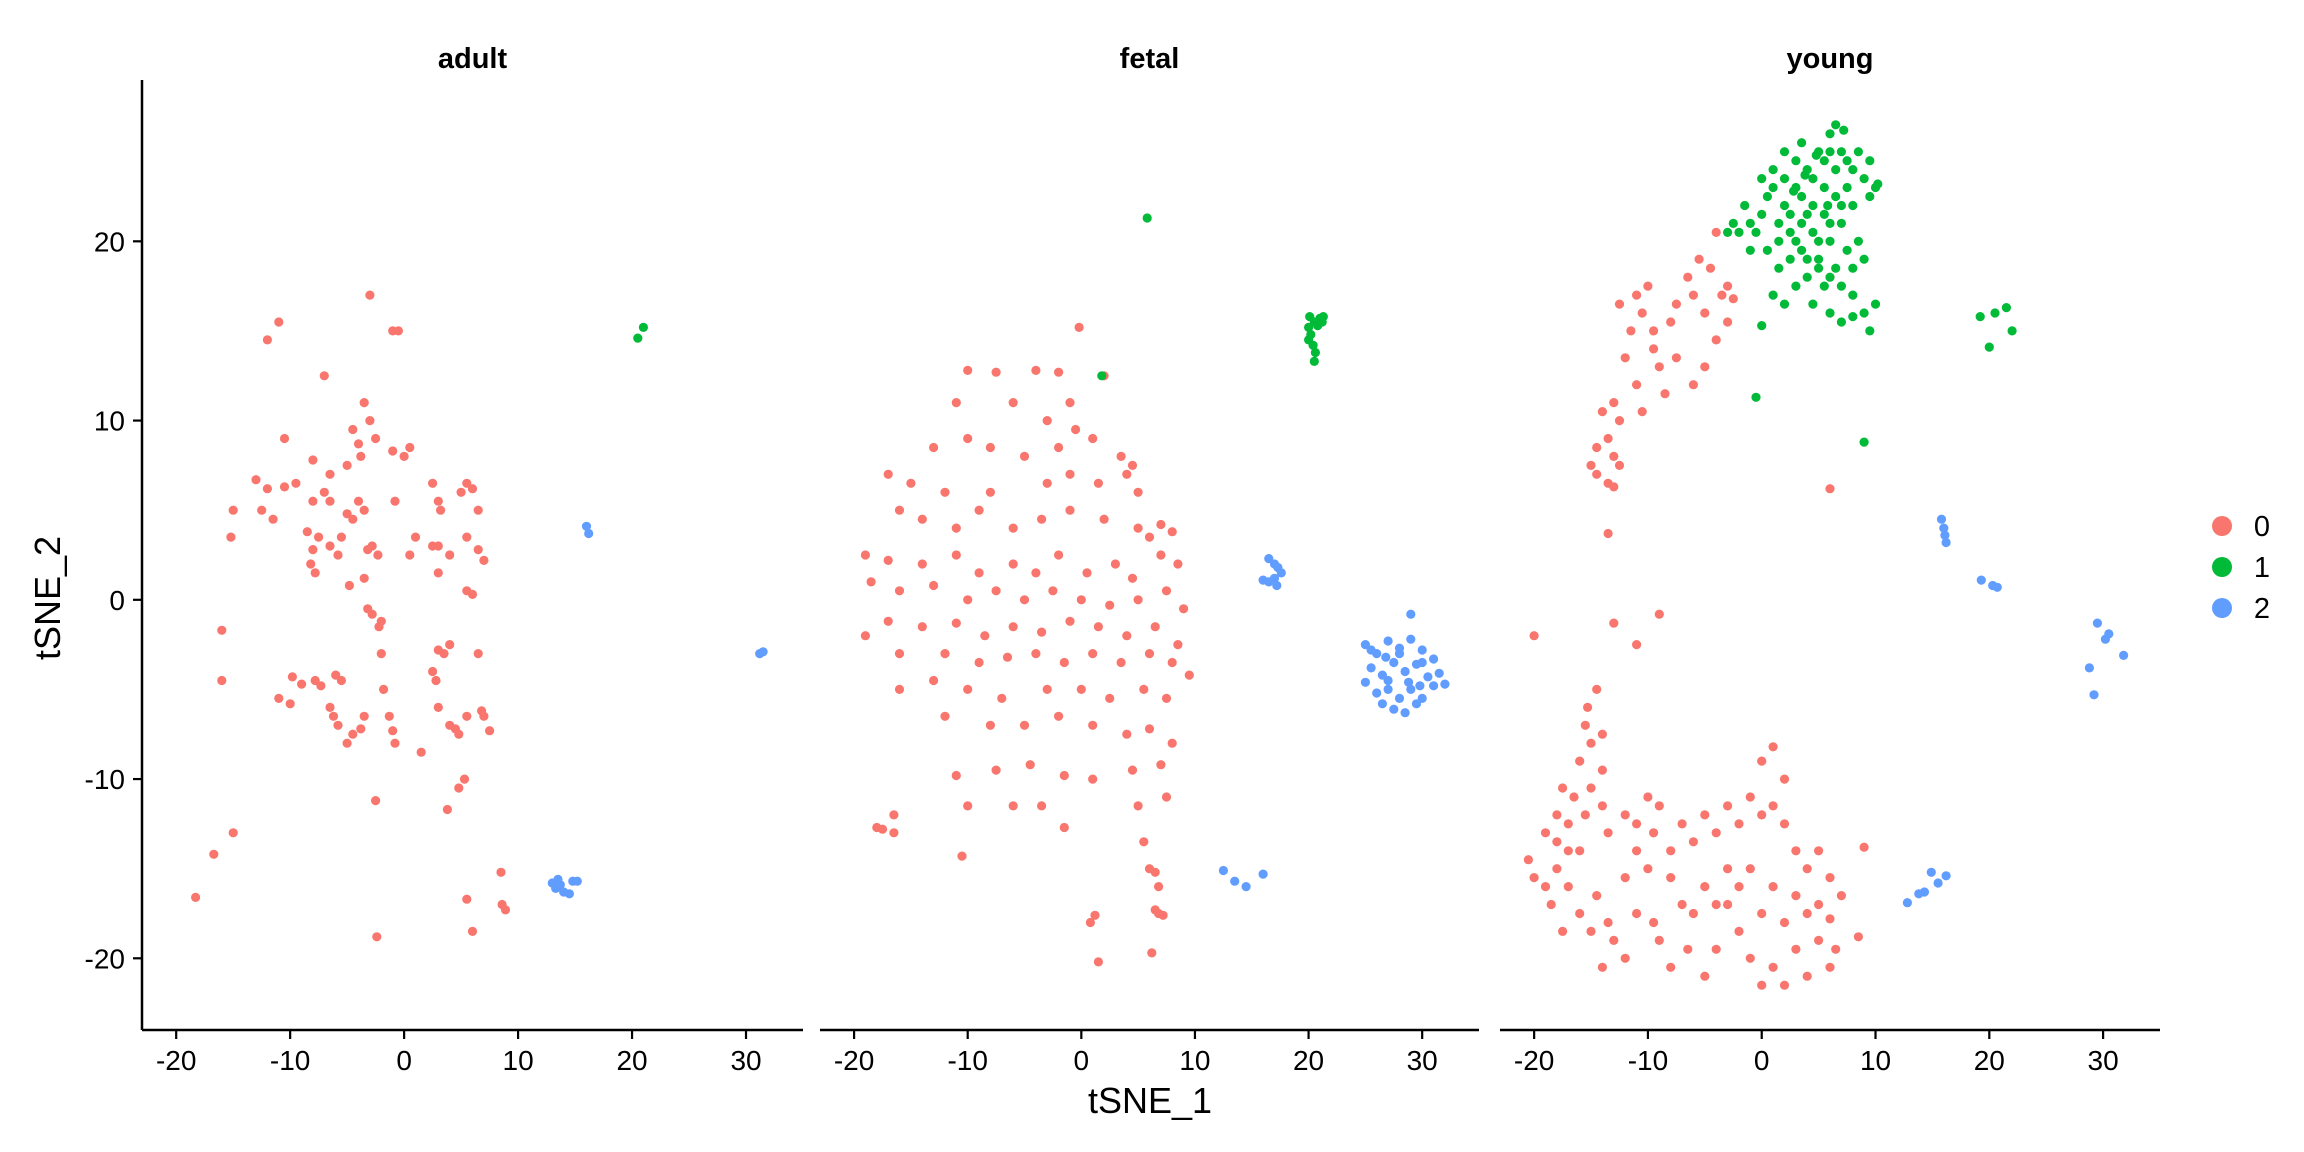 Image resolution: width=2304 pixels, height=1152 pixels. What do you see at coordinates (114, 555) in the screenshot?
I see `y-axis: -20 -10 0 10 20` at bounding box center [114, 555].